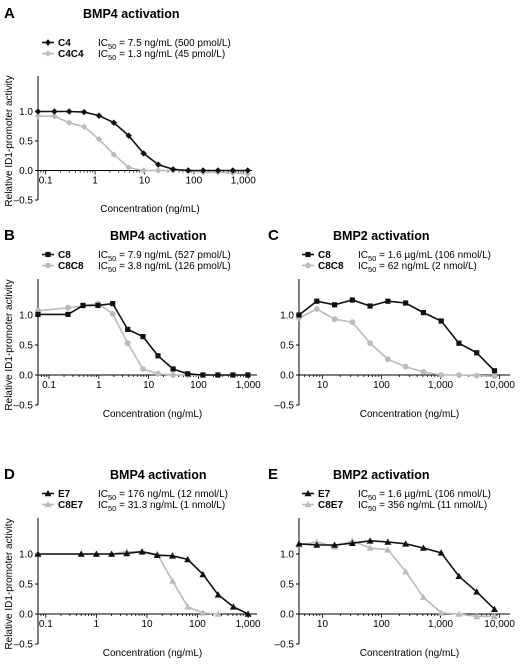  Describe the element at coordinates (417, 267) in the screenshot. I see `legend-ic50: IC50 = 62 ng/mL (2 nmol/L)` at that location.